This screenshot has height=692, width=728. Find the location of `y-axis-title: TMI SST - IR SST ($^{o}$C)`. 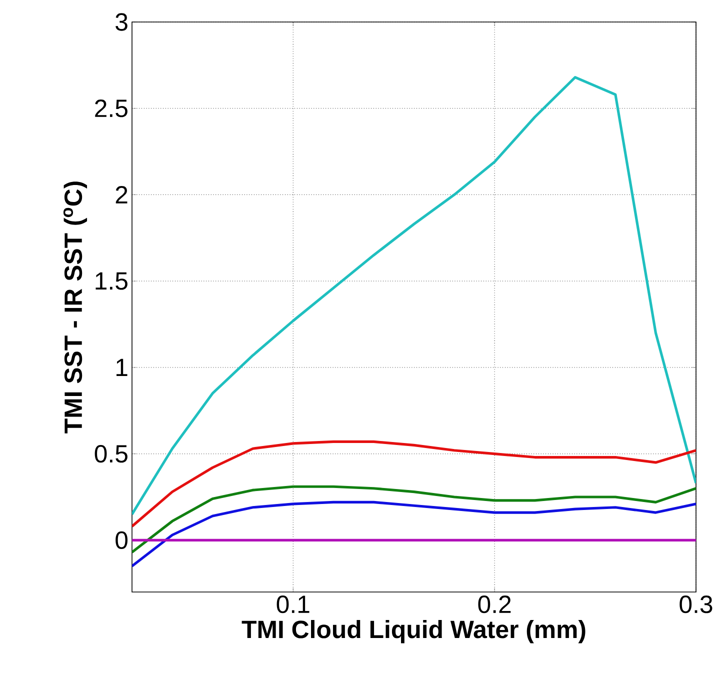

y-axis-title: TMI SST - IR SST ($^{o}$C) is located at coordinates (75, 308).